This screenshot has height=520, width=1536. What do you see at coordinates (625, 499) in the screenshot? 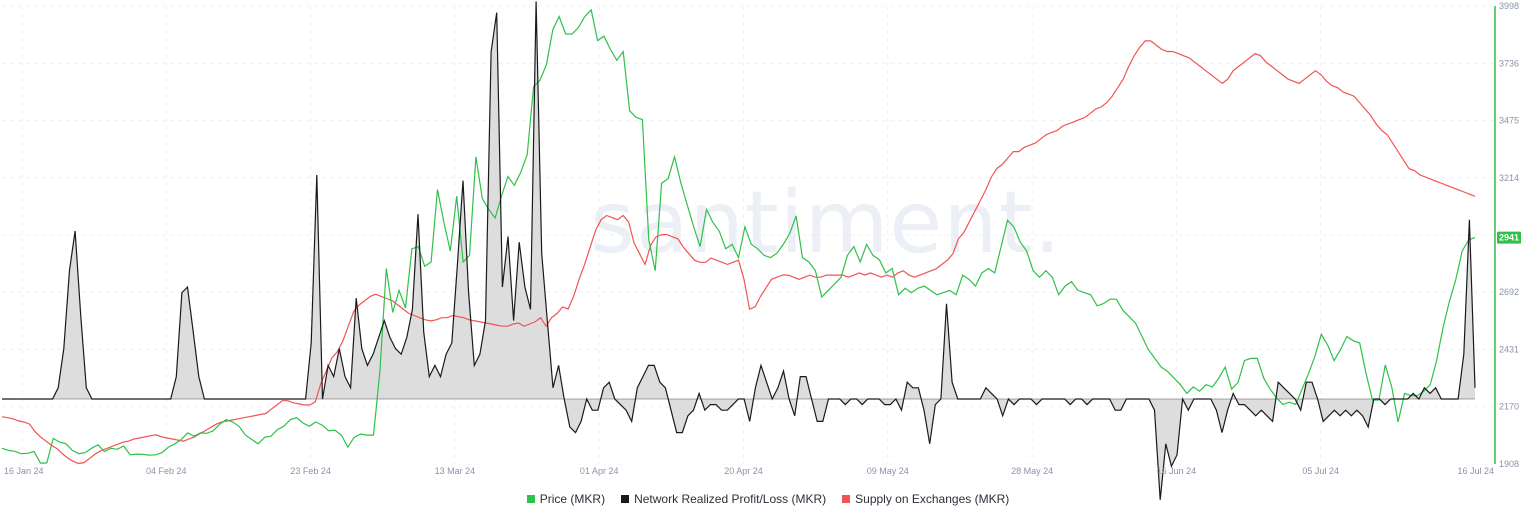
I see `legend-swatch-npl` at bounding box center [625, 499].